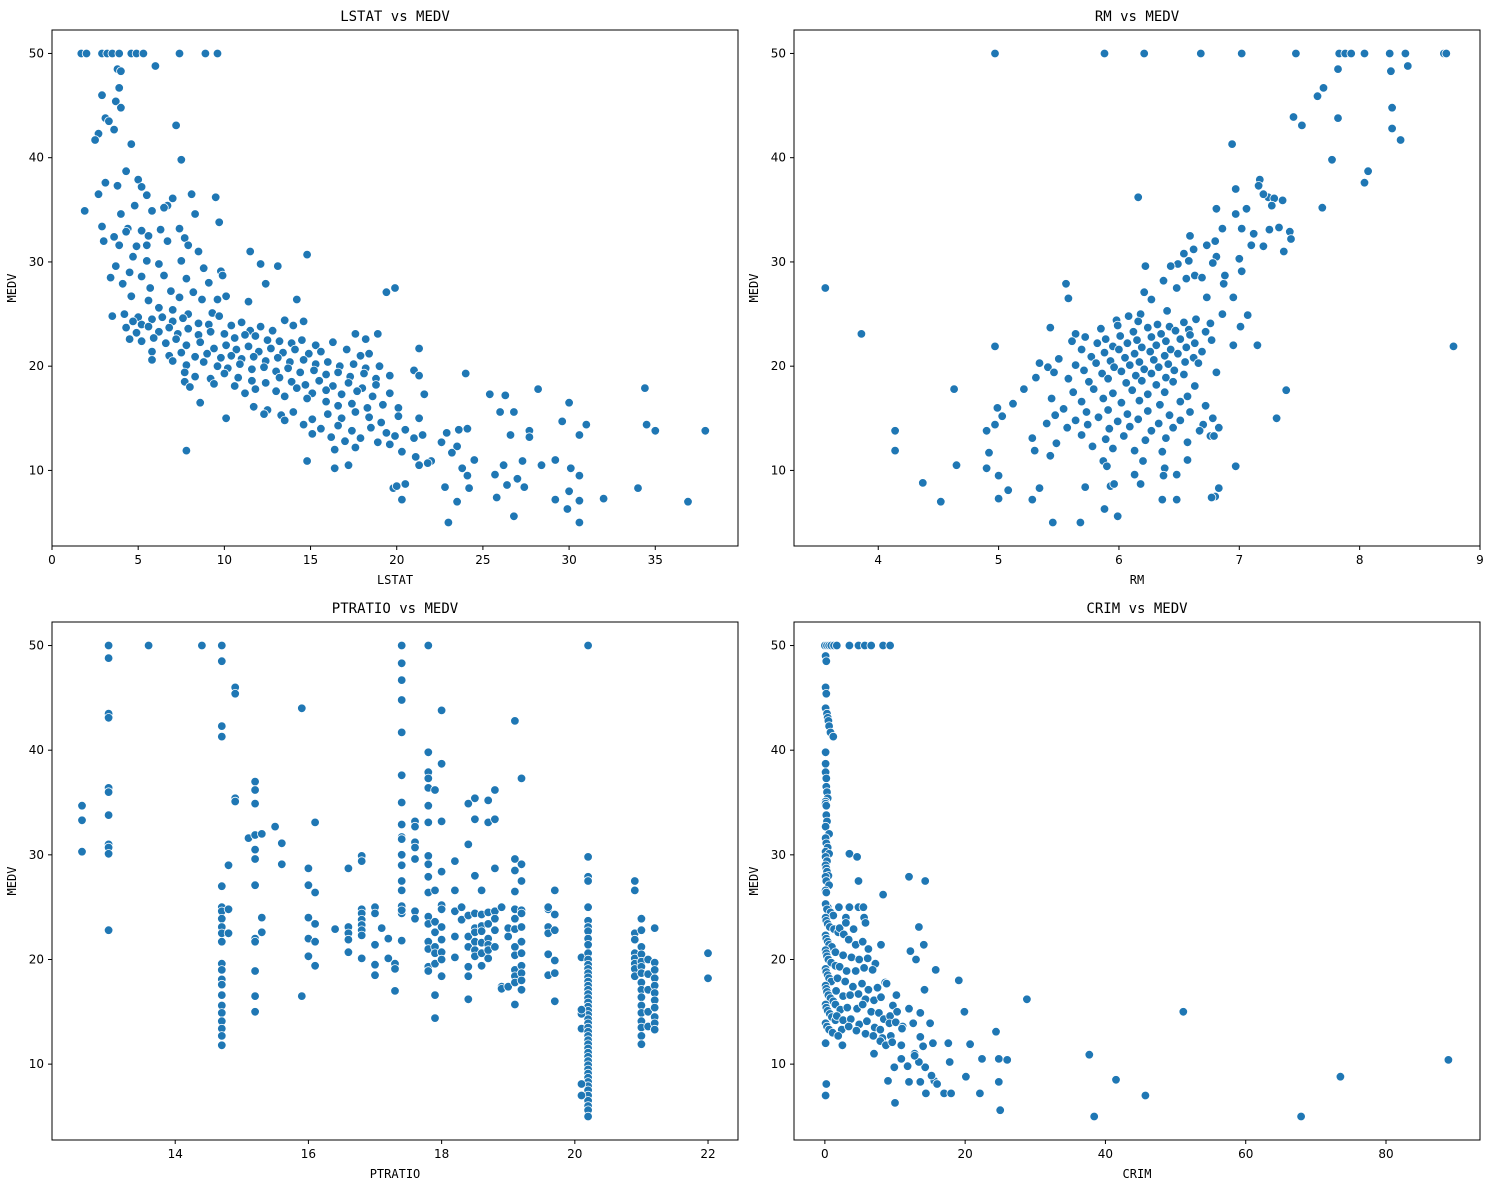 This screenshot has height=1189, width=1489. Describe the element at coordinates (778, 53) in the screenshot. I see `y-tick-label: 50` at that location.